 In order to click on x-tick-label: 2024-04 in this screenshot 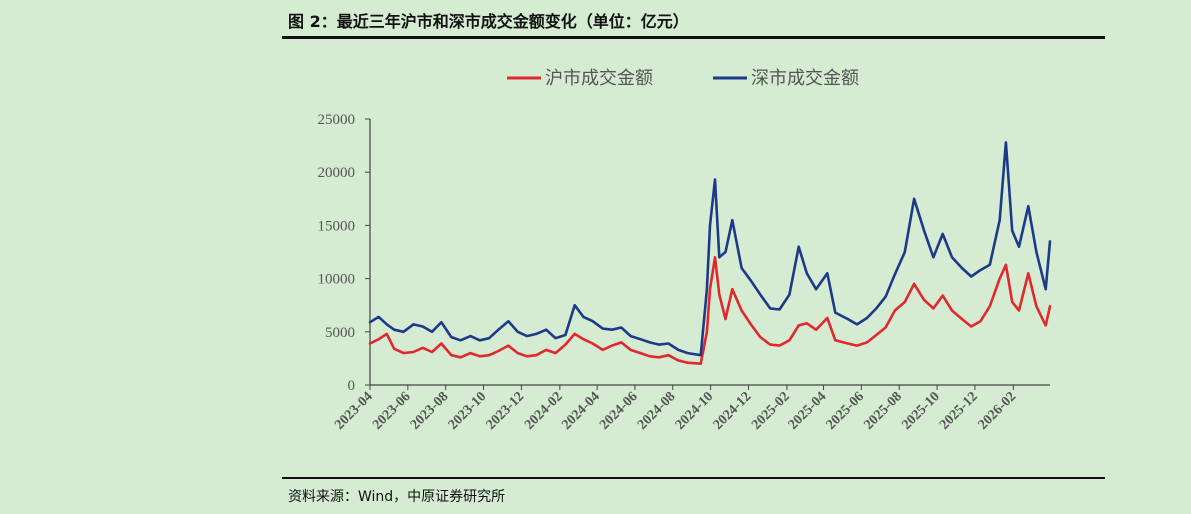, I will do `click(581, 411)`.